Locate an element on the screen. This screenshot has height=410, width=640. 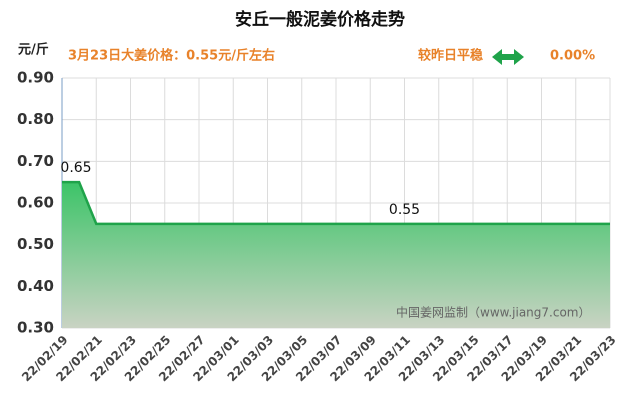
data-label: 0.55 is located at coordinates (404, 210).